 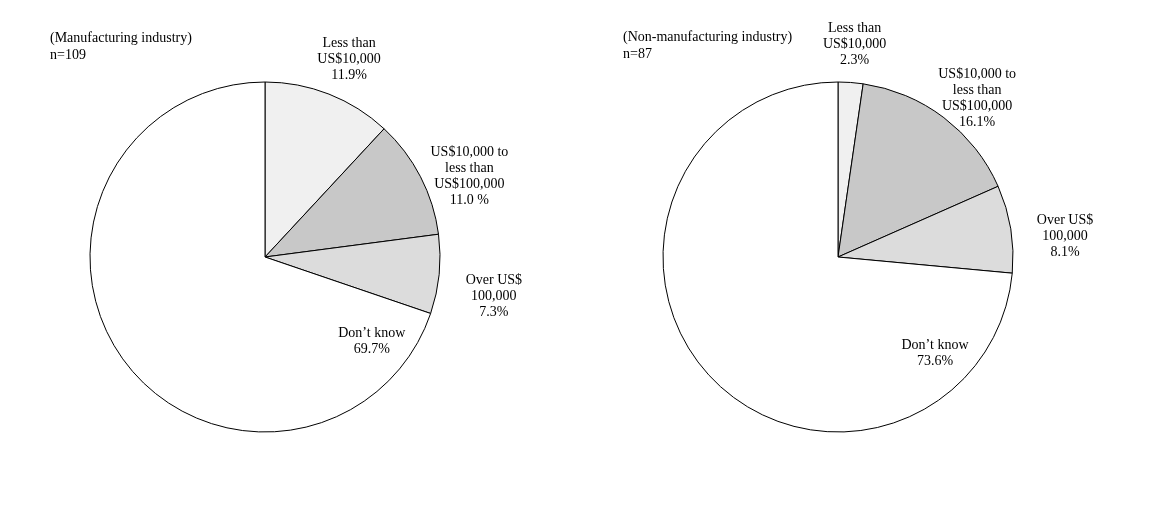 What do you see at coordinates (855, 59) in the screenshot?
I see `data-label: 2.3%` at bounding box center [855, 59].